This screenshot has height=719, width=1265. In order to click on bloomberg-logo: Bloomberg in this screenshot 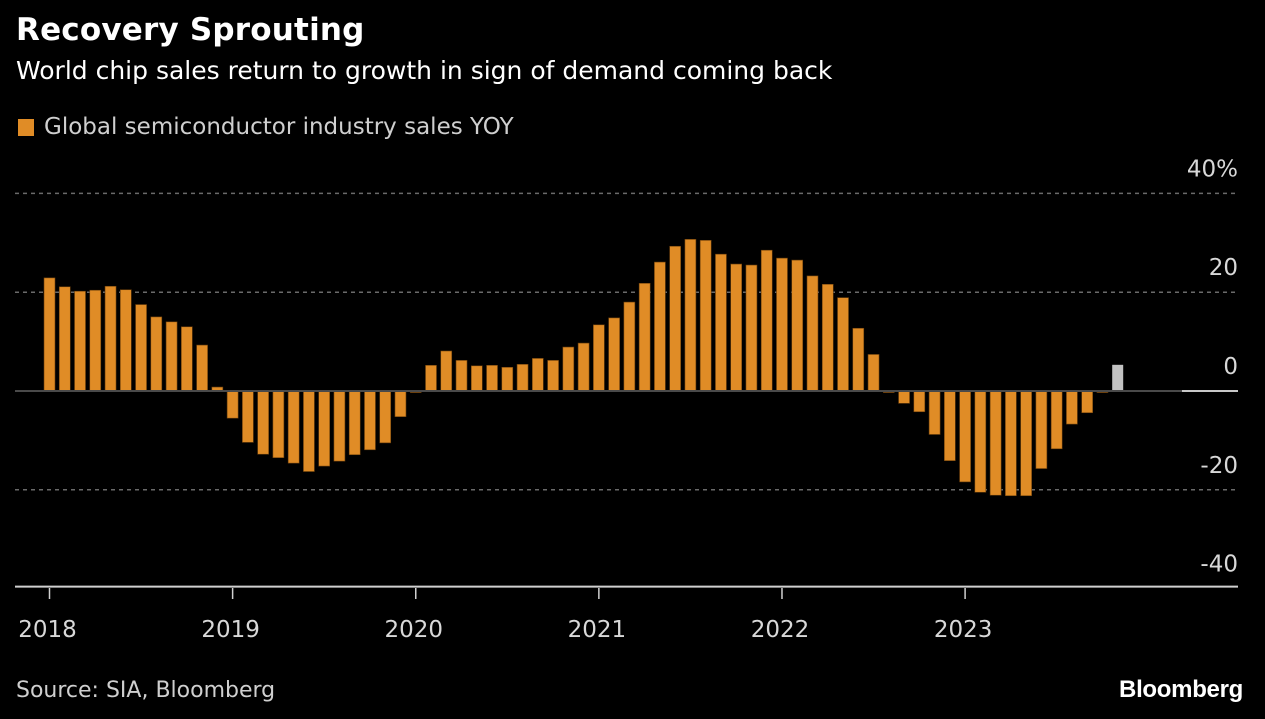, I will do `click(1181, 689)`.